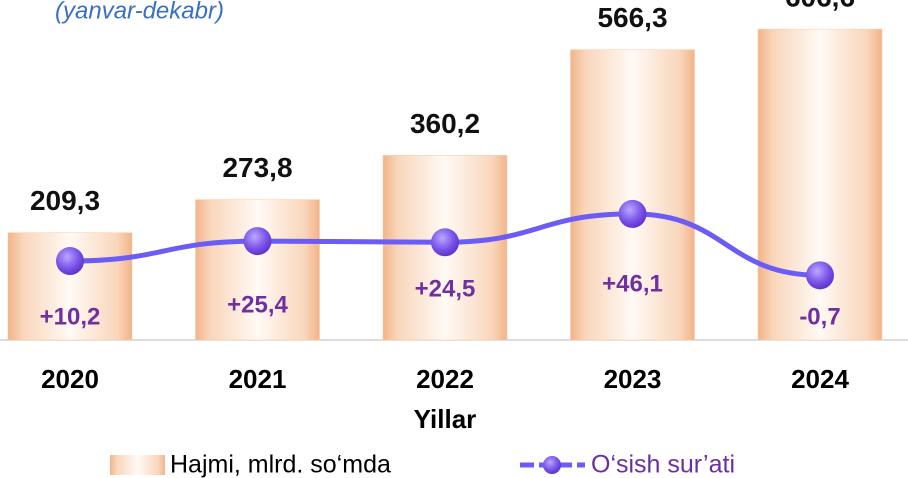  I want to click on data-label: -0,7, so click(819, 316).